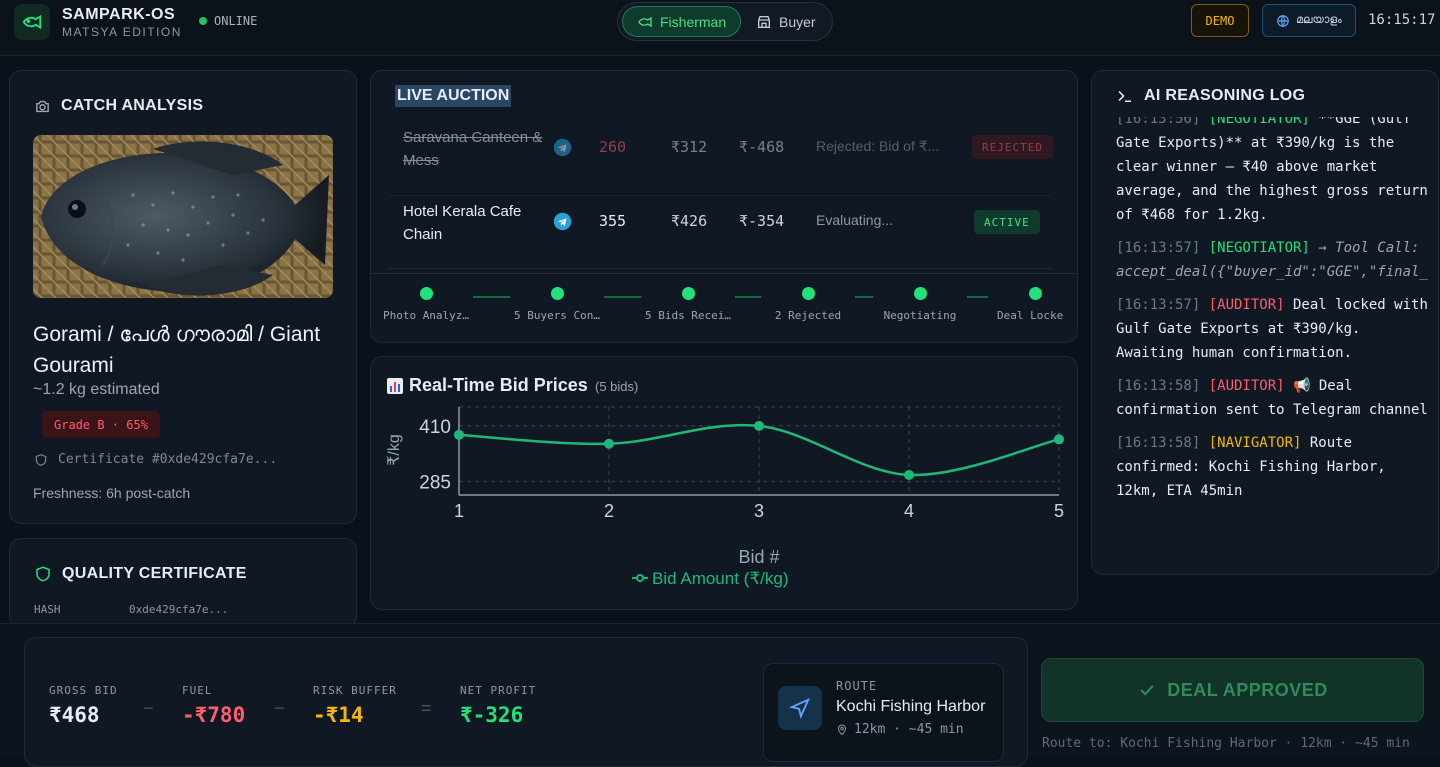  What do you see at coordinates (640, 578) in the screenshot?
I see `legend-marker` at bounding box center [640, 578].